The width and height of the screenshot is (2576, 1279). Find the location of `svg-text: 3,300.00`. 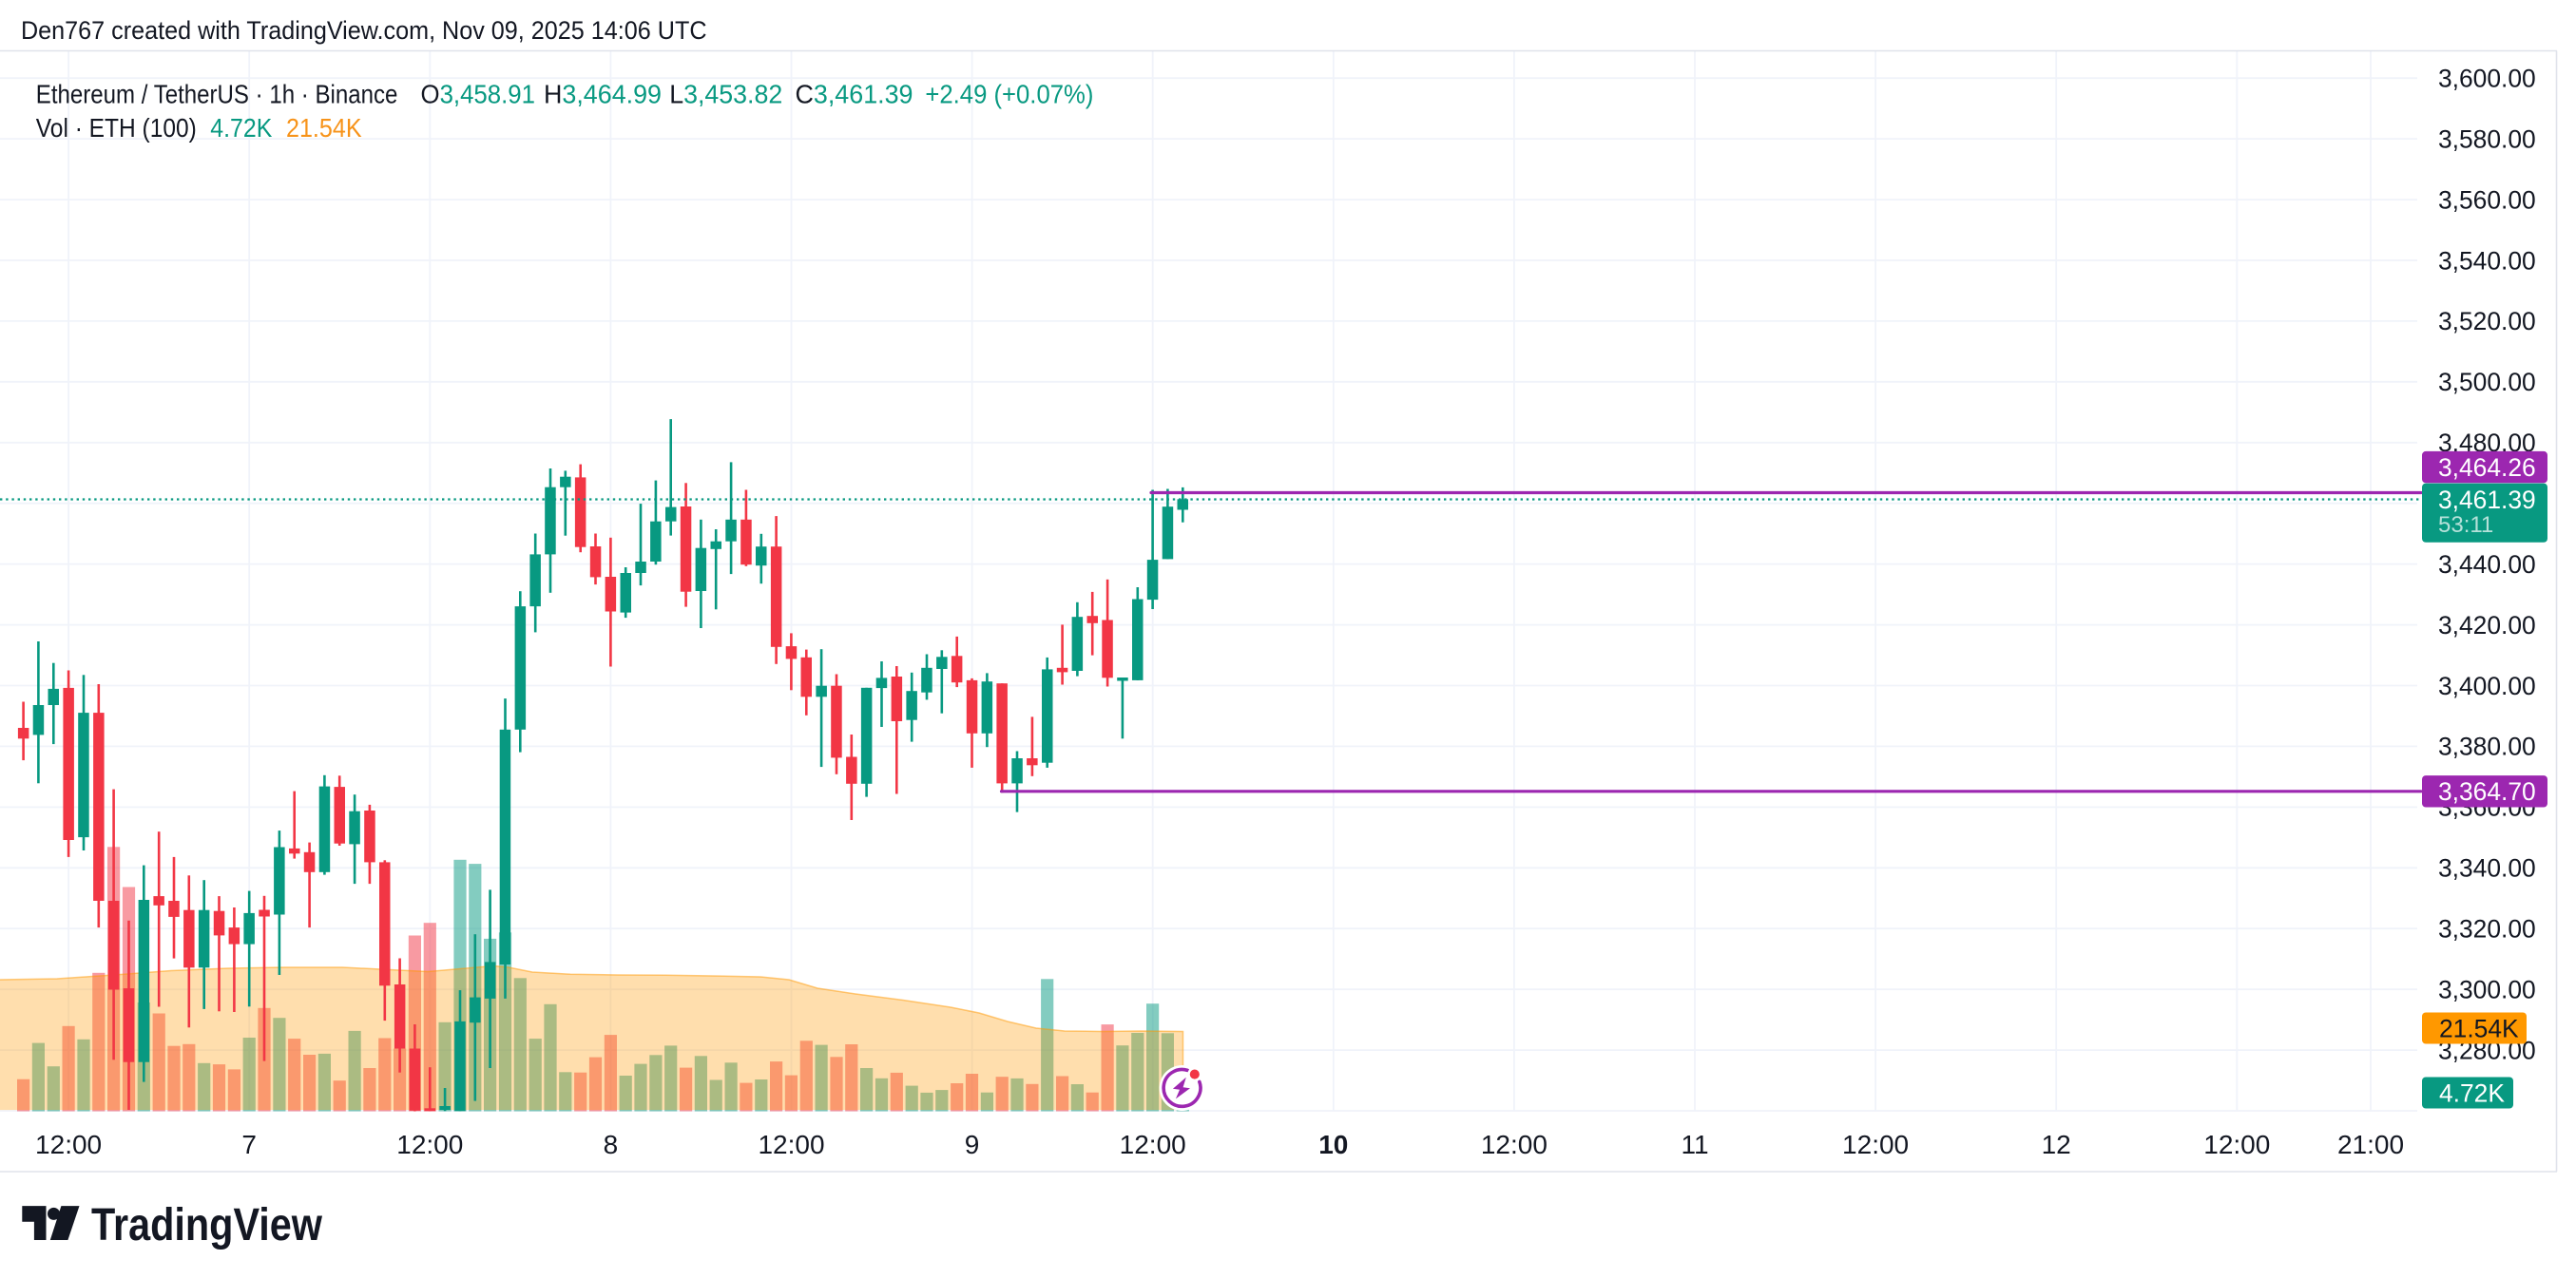

svg-text: 3,300.00 is located at coordinates (2487, 990).